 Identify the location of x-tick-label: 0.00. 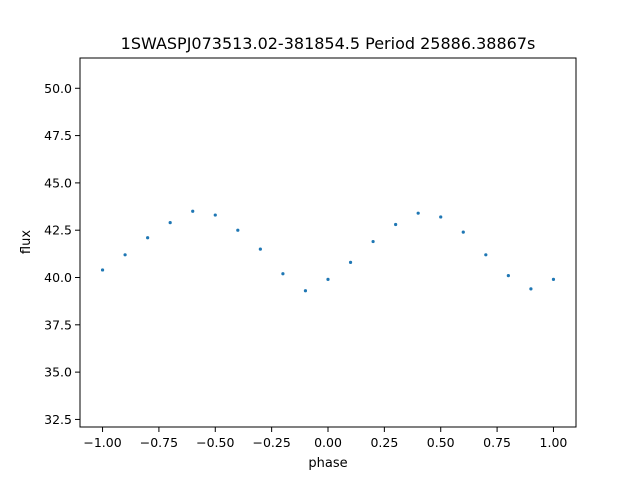
(328, 442).